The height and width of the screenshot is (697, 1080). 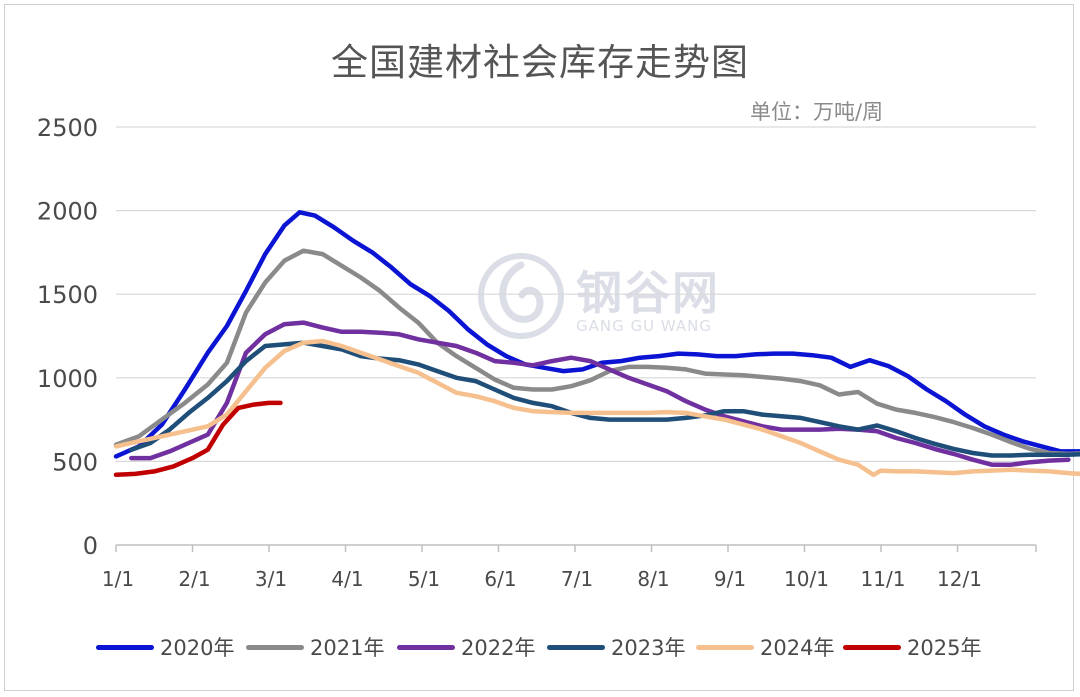 I want to click on legend-label: 2020年, so click(x=197, y=648).